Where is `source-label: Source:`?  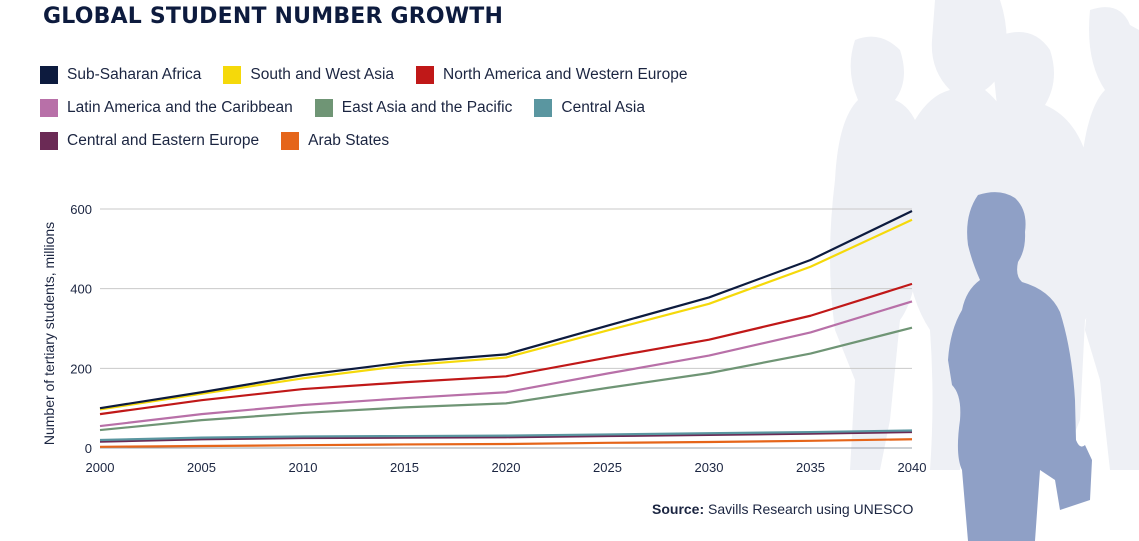 source-label: Source: is located at coordinates (678, 509).